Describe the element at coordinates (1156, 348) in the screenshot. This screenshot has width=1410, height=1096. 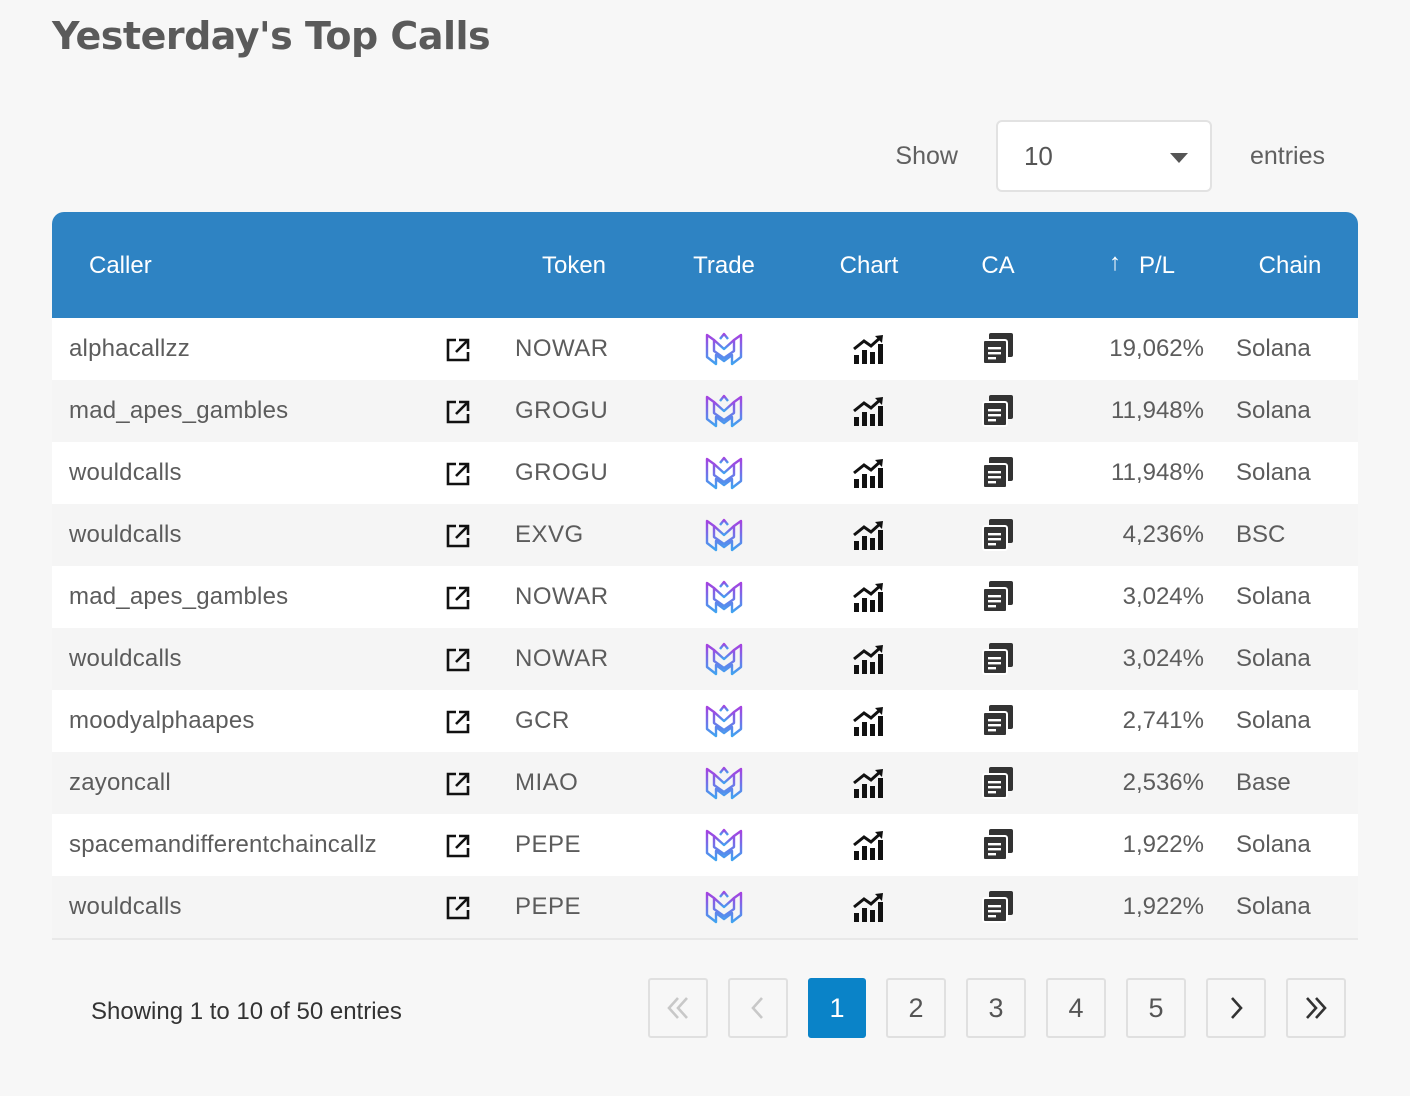
I see `pl-value: 19,062%` at that location.